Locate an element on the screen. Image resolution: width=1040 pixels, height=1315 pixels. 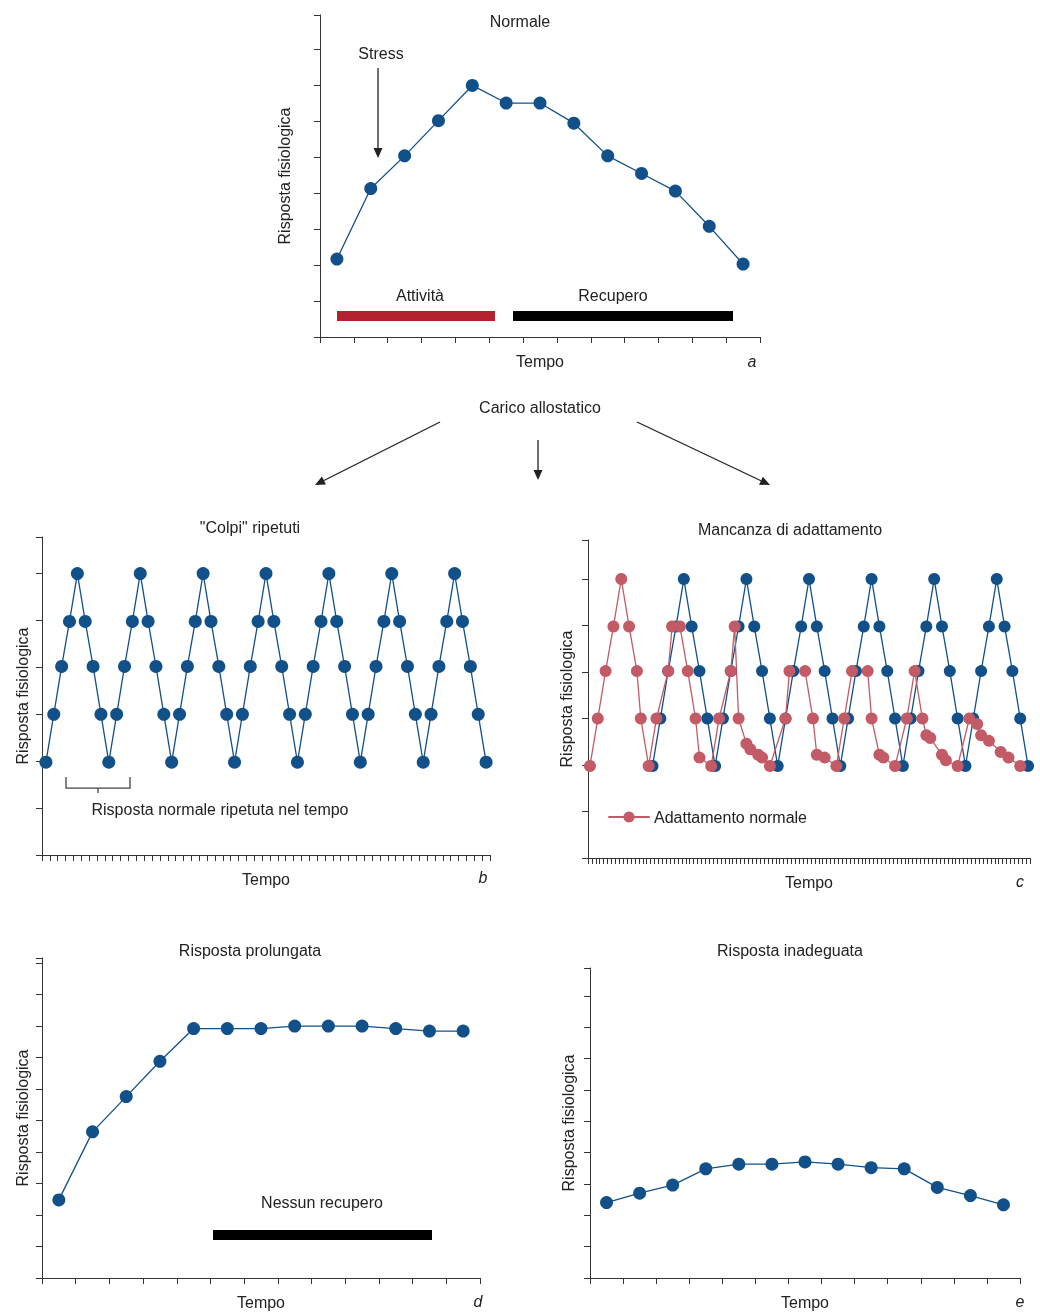
annotation: Recupero is located at coordinates (613, 296).